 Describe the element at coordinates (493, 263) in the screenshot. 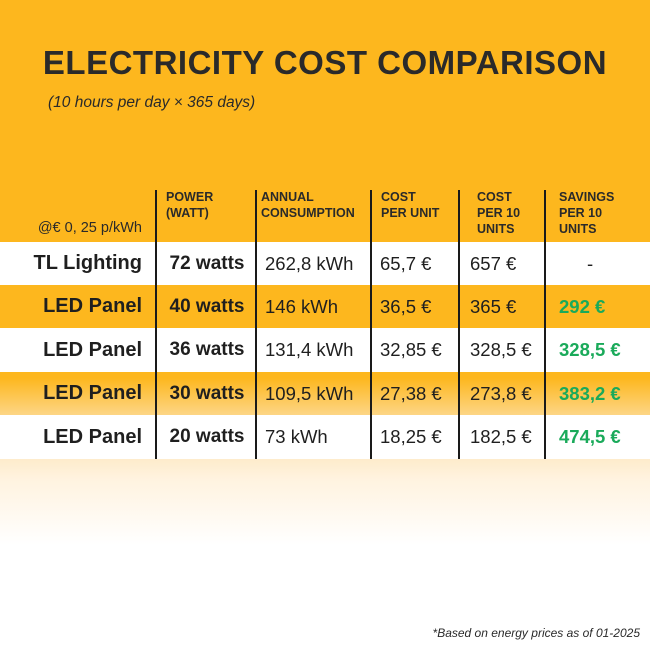

I see `cell-cost-per-10: 657 €` at that location.